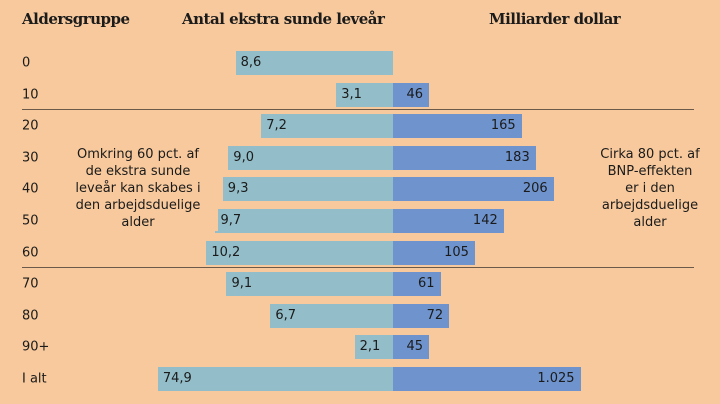 The width and height of the screenshot is (720, 404). What do you see at coordinates (30, 253) in the screenshot?
I see `category-label: 60` at bounding box center [30, 253].